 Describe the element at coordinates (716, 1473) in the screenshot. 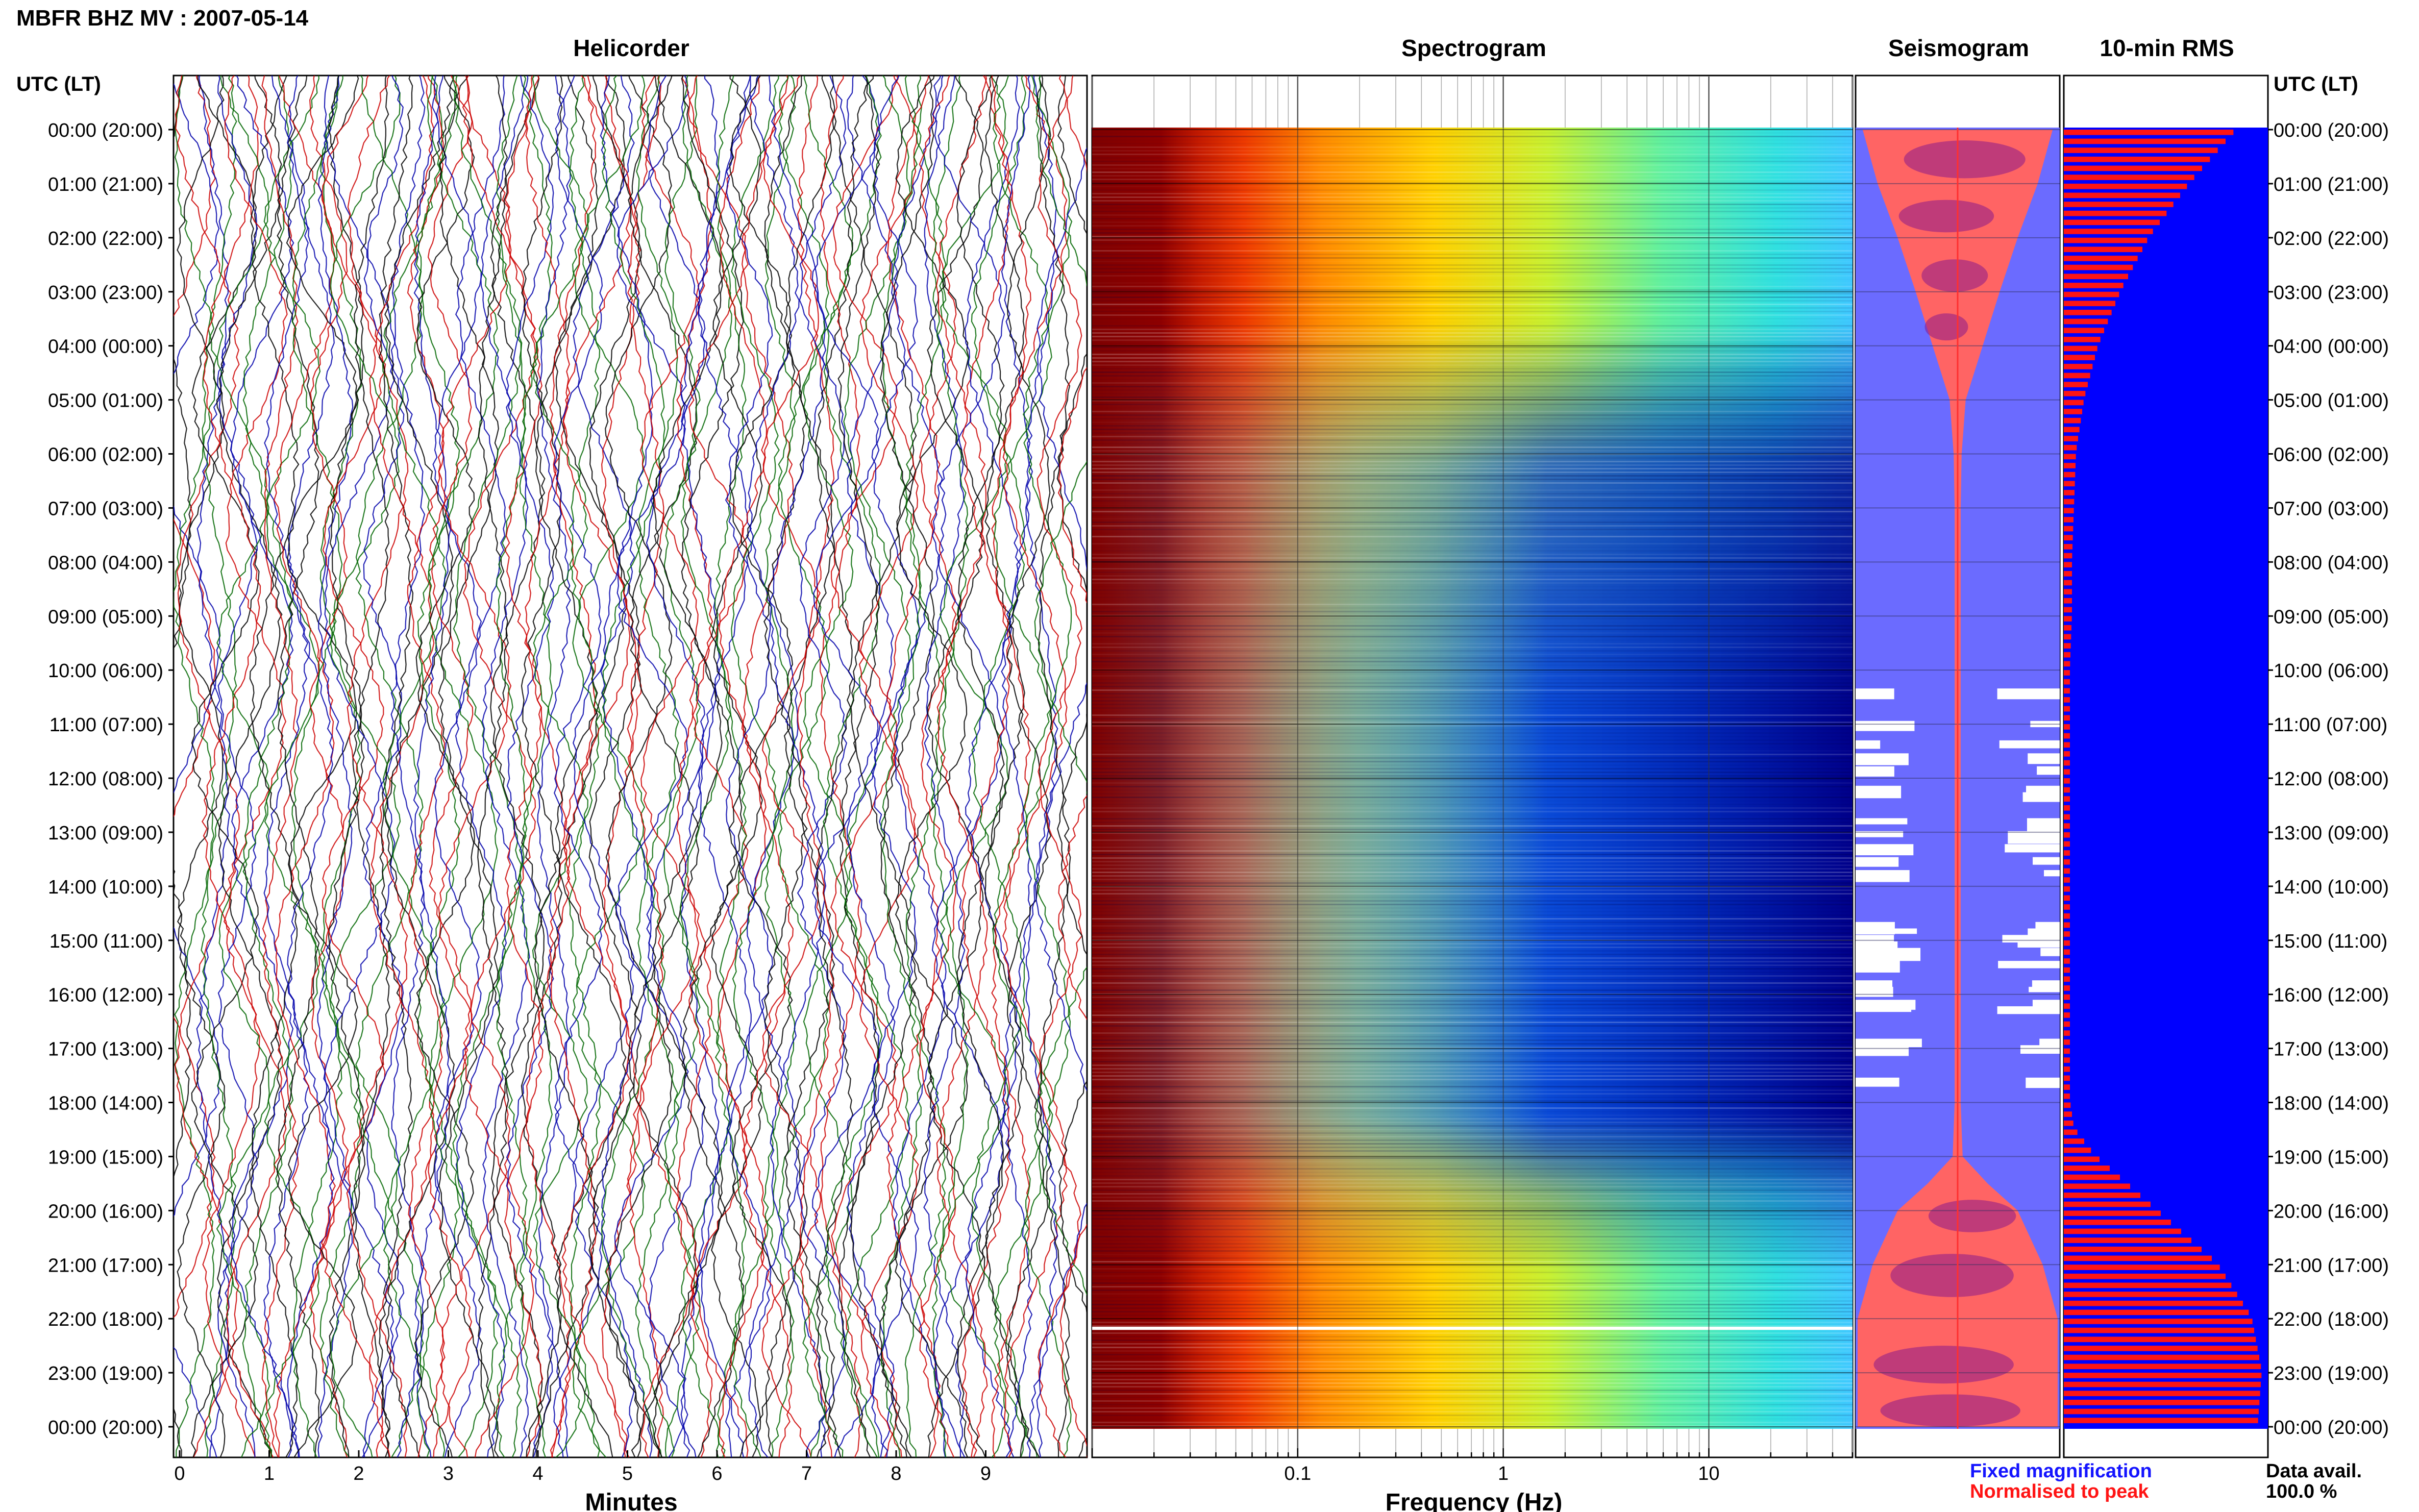

I see `helicorder-tick-label: 6` at that location.